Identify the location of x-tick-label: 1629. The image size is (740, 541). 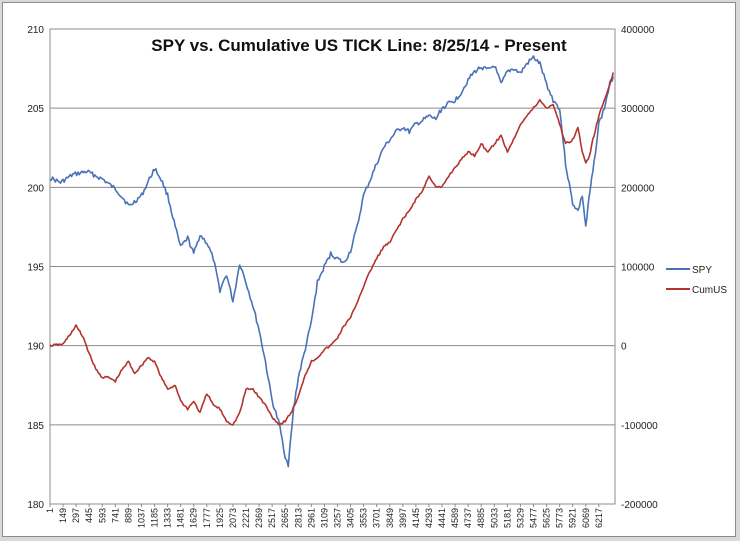
(194, 518).